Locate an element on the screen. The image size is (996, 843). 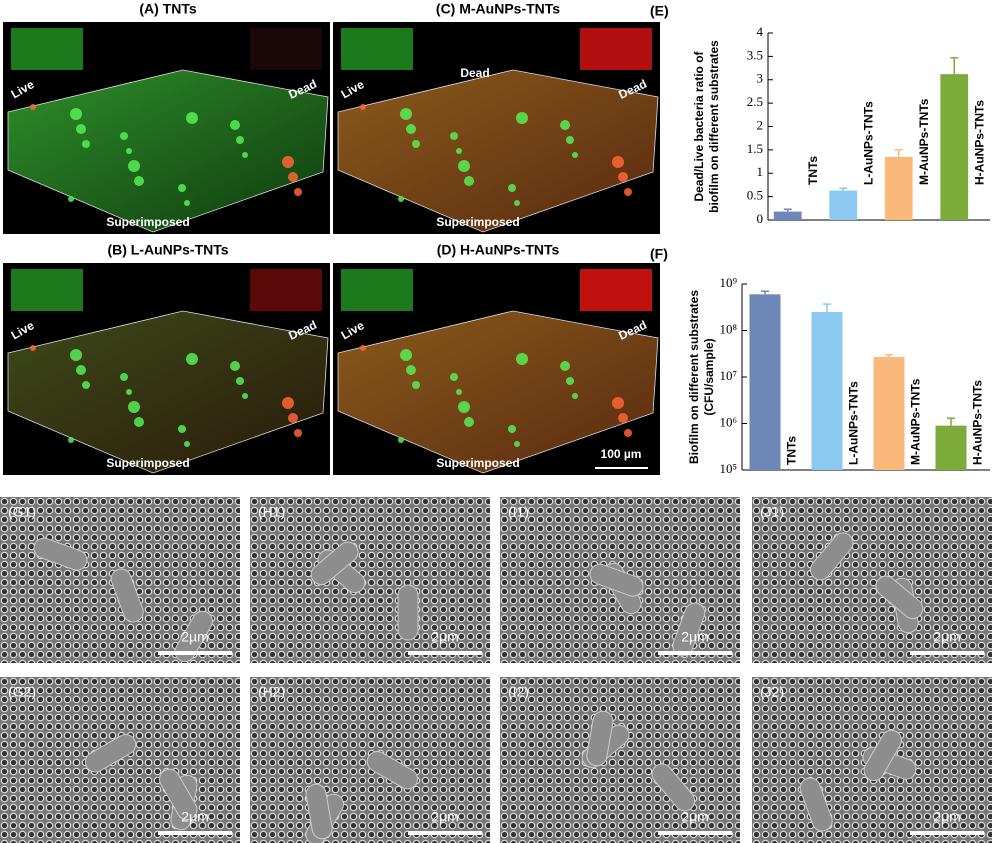
sem-image: (J2) 2µm is located at coordinates (872, 760).